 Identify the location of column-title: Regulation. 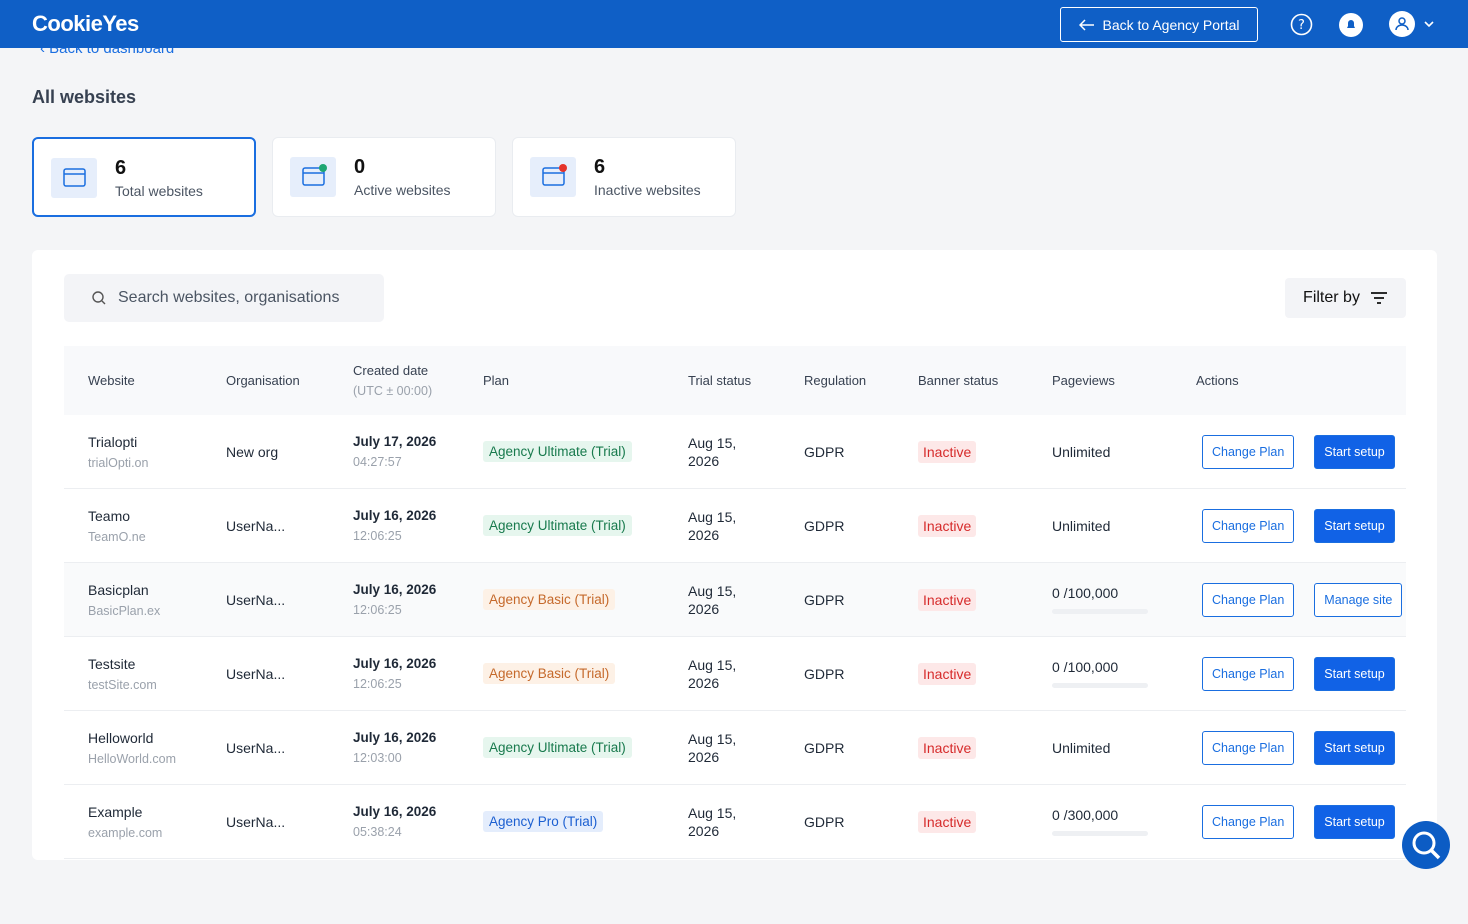
(835, 380).